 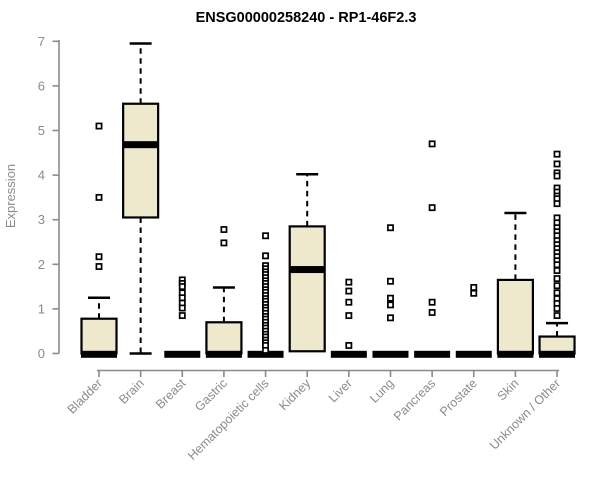 What do you see at coordinates (41, 175) in the screenshot?
I see `y-tick-label: 4` at bounding box center [41, 175].